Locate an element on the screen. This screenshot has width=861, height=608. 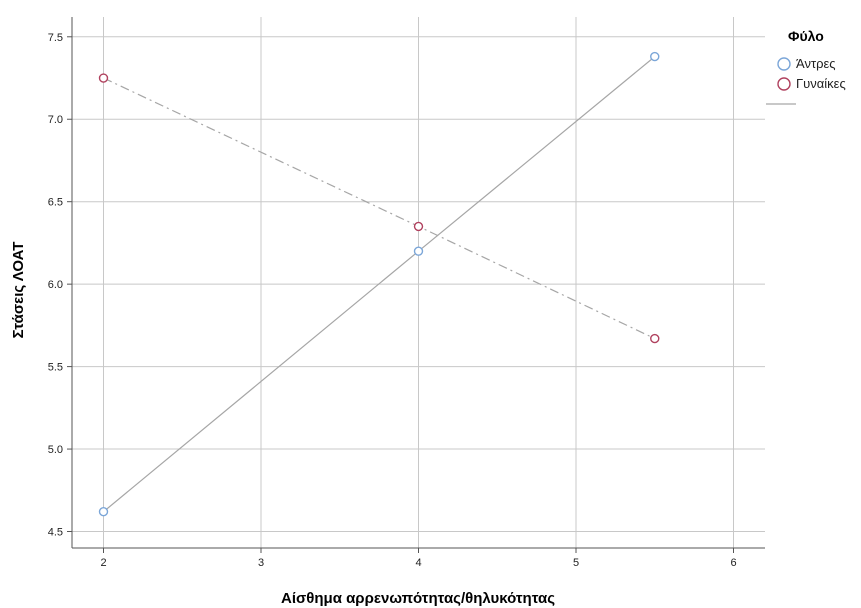
y-tick-label: 6.0 is located at coordinates (55, 285).